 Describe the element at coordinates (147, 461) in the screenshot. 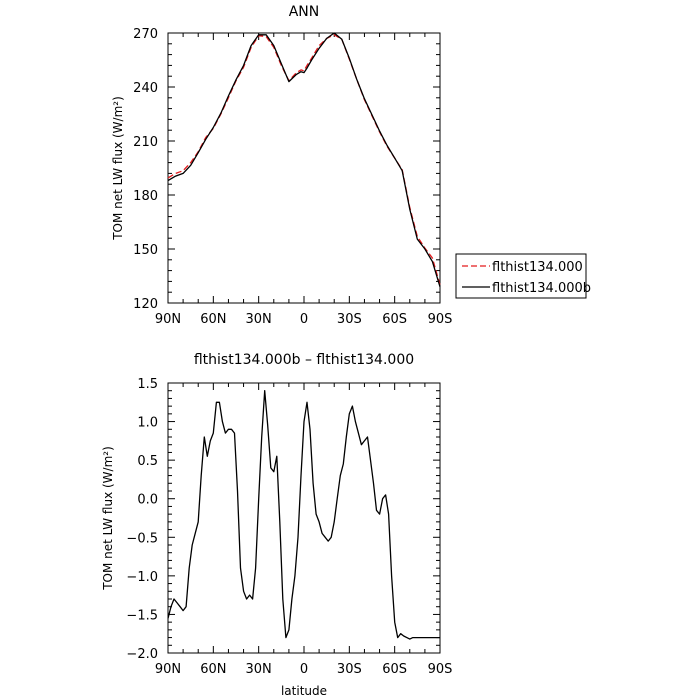

I see `y-tick-label: 0.5` at that location.